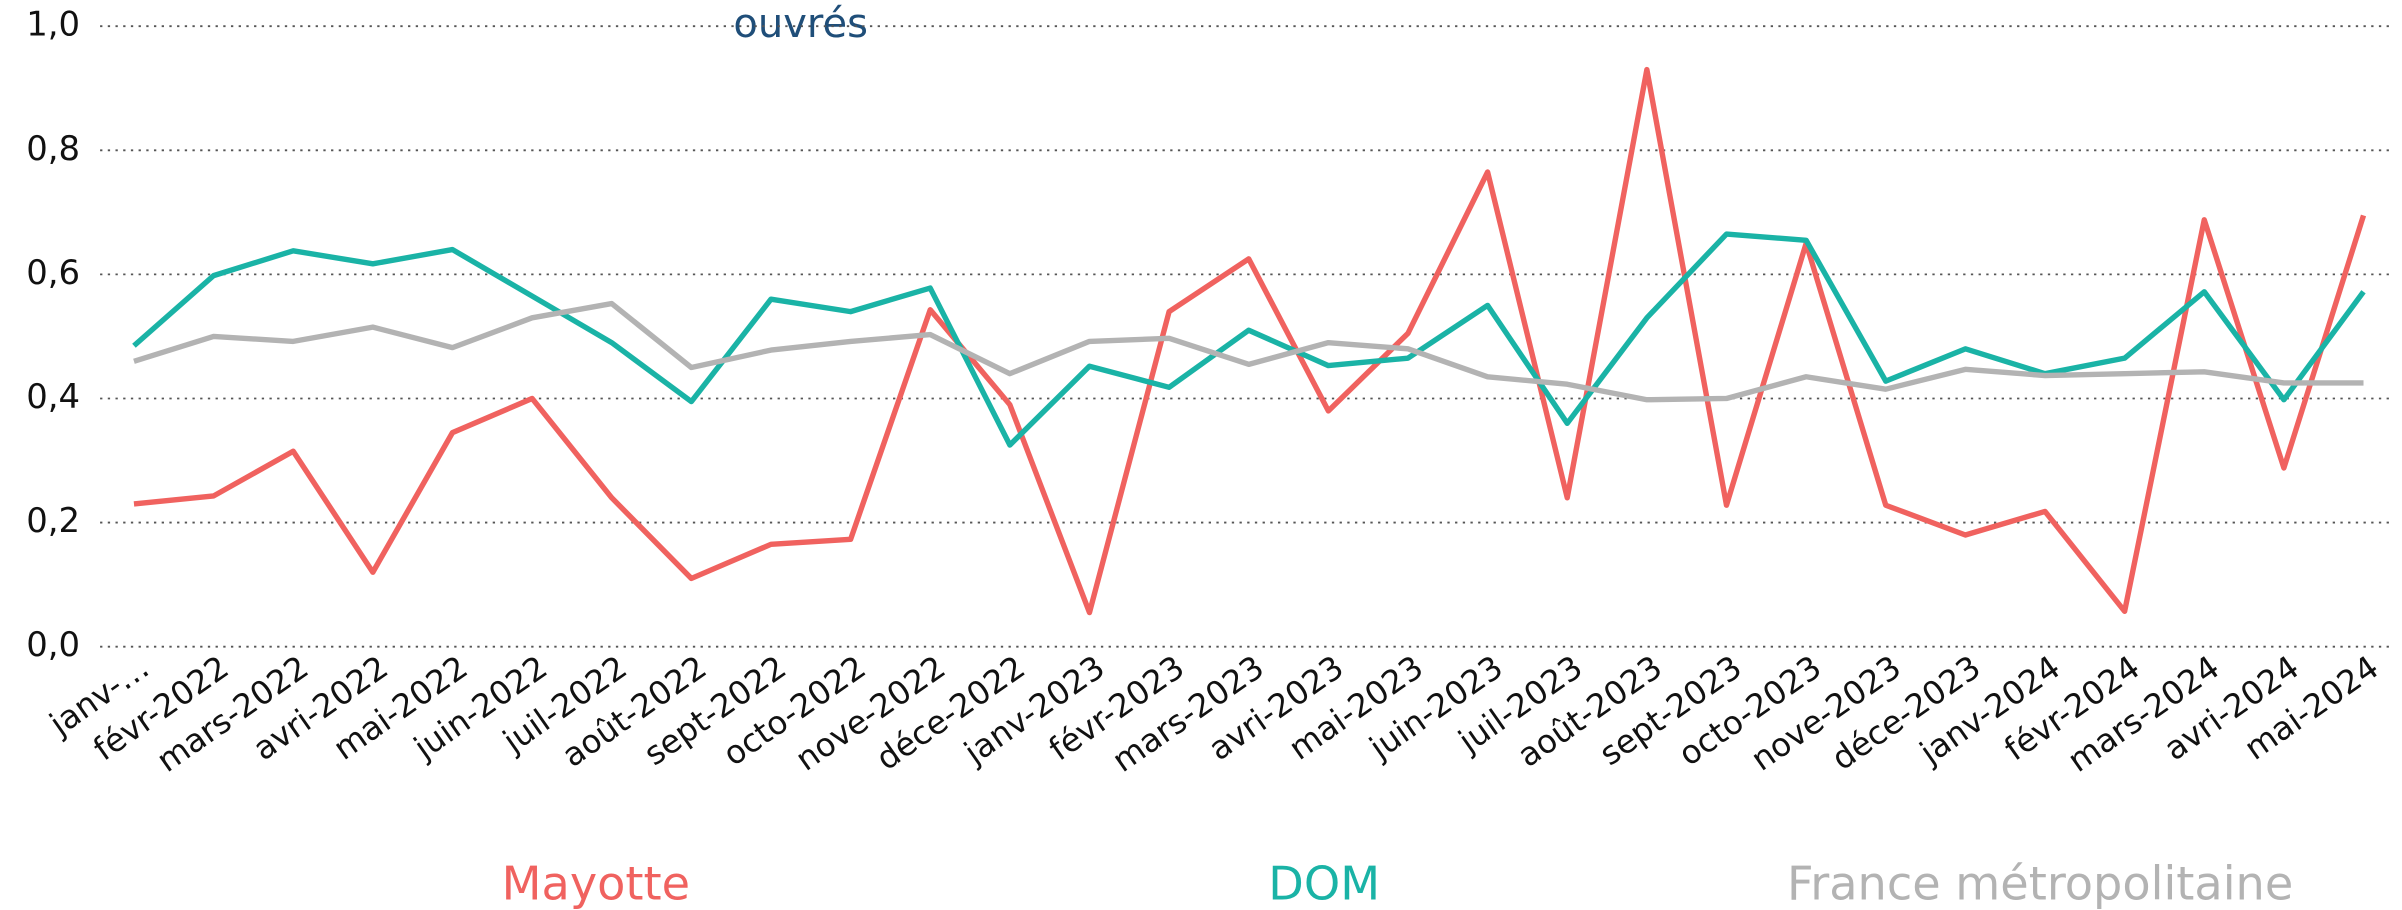  What do you see at coordinates (1324, 883) in the screenshot?
I see `legend-entry: DOM` at bounding box center [1324, 883].